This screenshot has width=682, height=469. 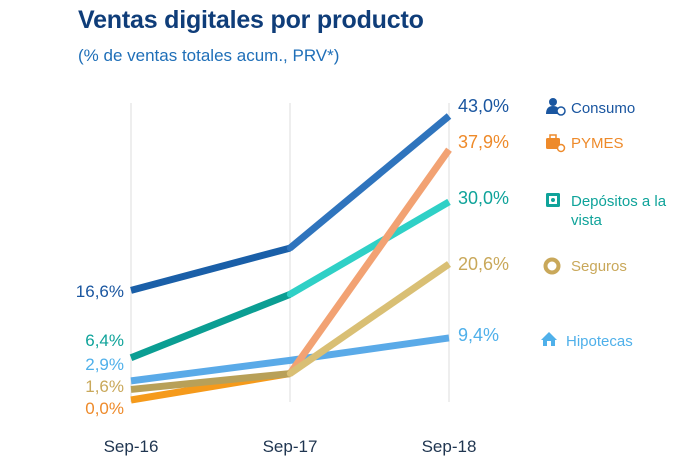 I want to click on end-label-hipotecas: 9,4%, so click(x=478, y=335).